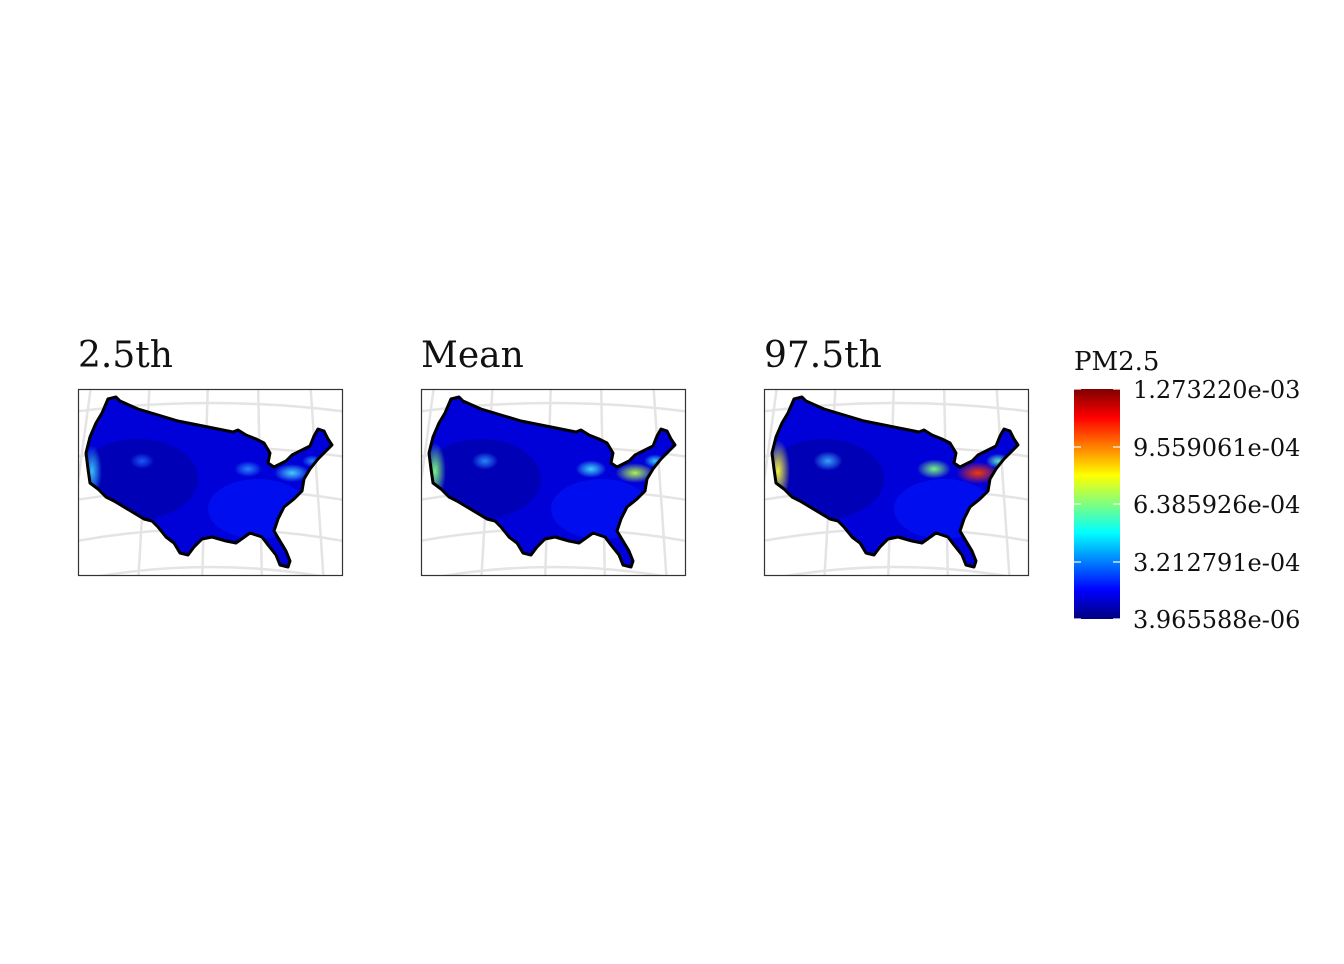  What do you see at coordinates (1116, 362) in the screenshot?
I see `legend-title: PM2.5` at bounding box center [1116, 362].